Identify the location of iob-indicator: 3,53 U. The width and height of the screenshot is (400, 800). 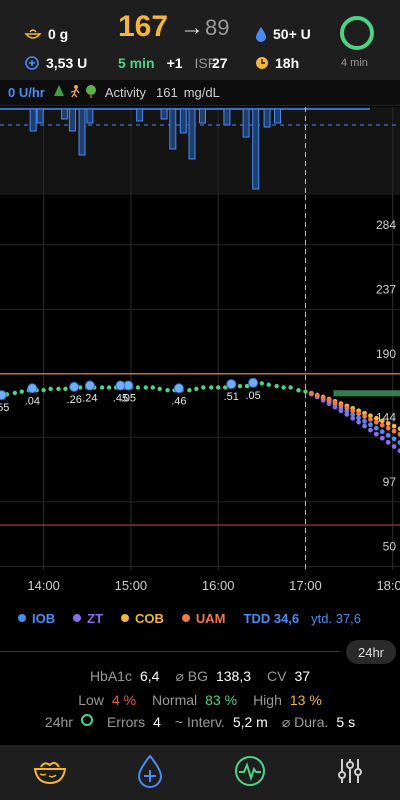
(55, 63).